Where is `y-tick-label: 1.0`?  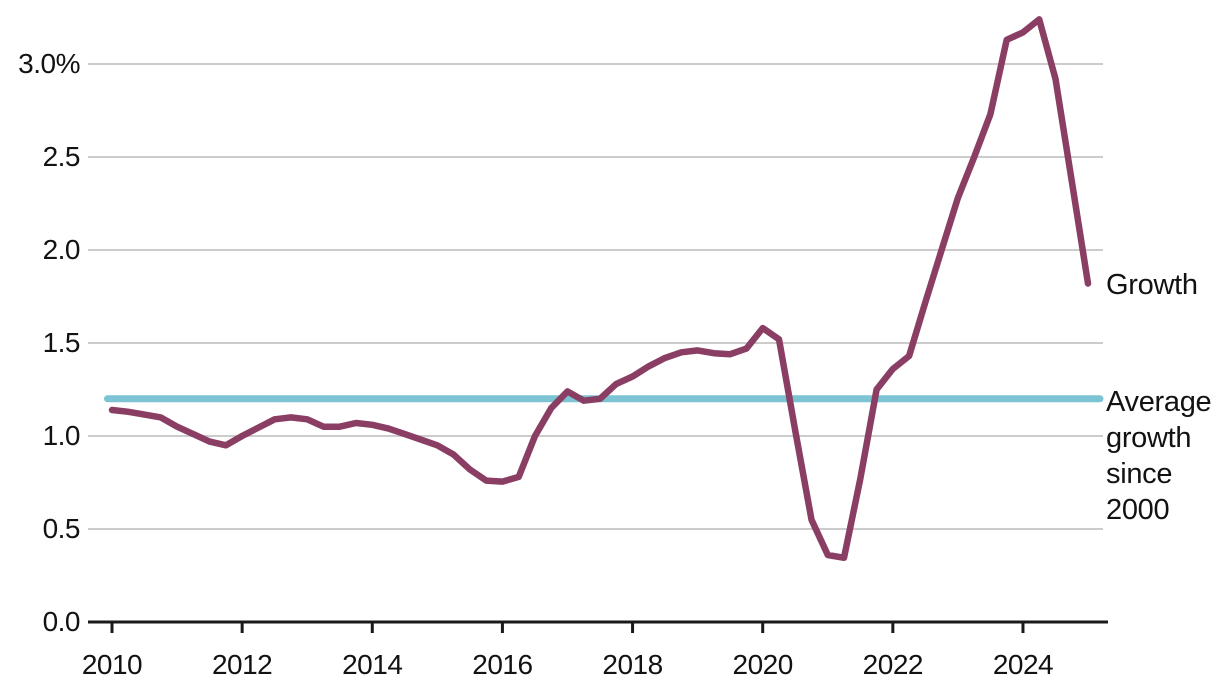
y-tick-label: 1.0 is located at coordinates (61, 435).